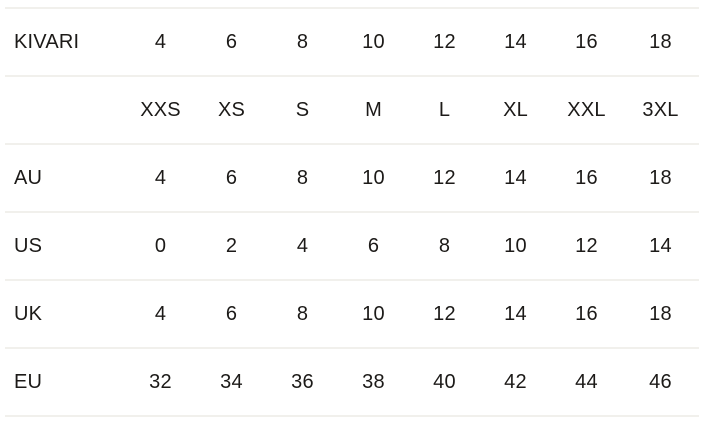 This screenshot has height=438, width=704. What do you see at coordinates (302, 381) in the screenshot?
I see `size-cell: 36` at bounding box center [302, 381].